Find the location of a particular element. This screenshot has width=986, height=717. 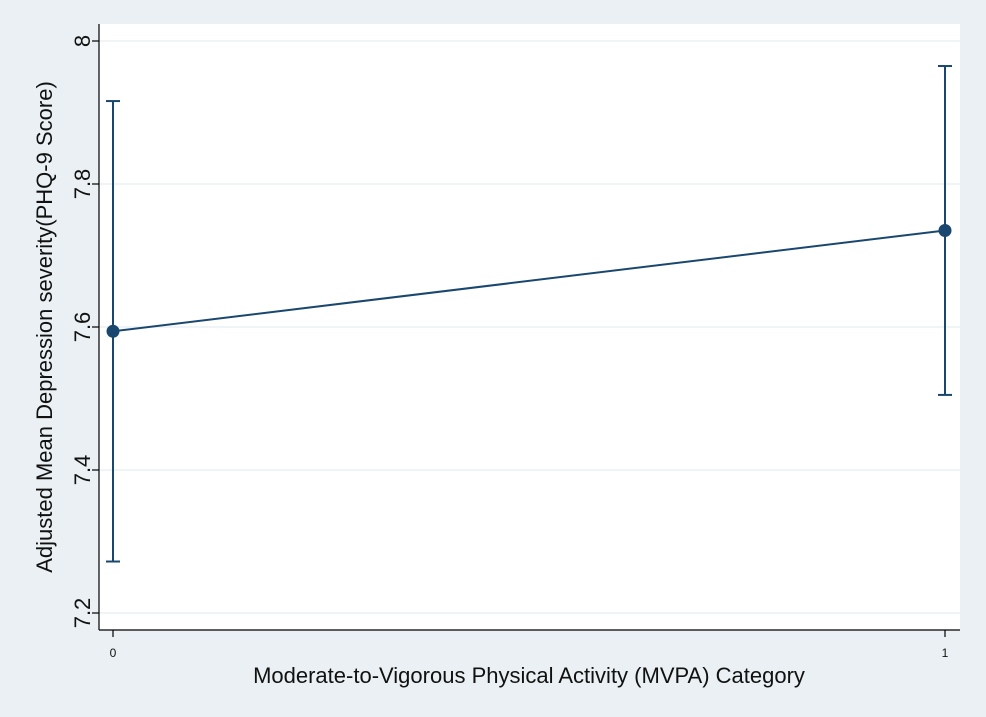

y-tick-label: 7.2 is located at coordinates (82, 613).